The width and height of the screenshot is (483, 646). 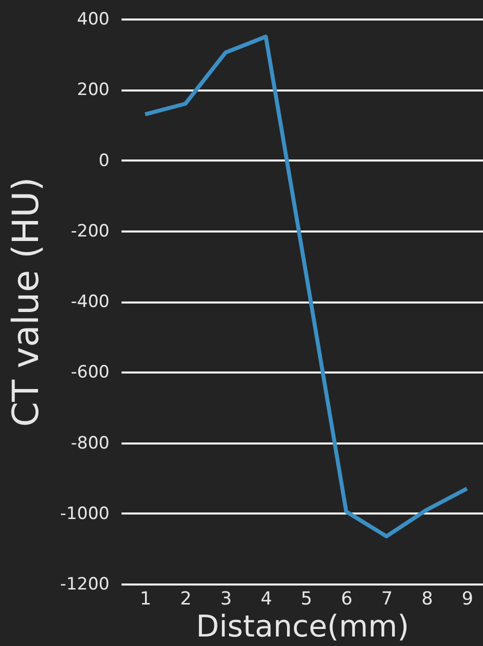 What do you see at coordinates (90, 372) in the screenshot?
I see `y-tick-label: -600` at bounding box center [90, 372].